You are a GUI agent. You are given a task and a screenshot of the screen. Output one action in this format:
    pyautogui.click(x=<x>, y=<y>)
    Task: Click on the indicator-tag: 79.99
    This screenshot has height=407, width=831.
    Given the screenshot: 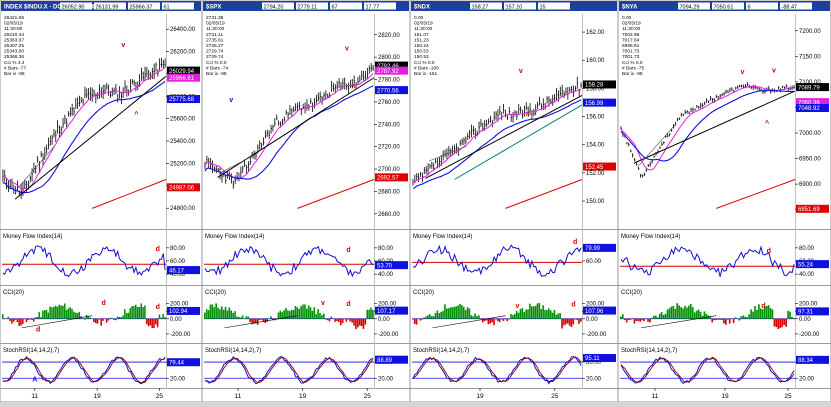 What is the action you would take?
    pyautogui.click(x=593, y=249)
    